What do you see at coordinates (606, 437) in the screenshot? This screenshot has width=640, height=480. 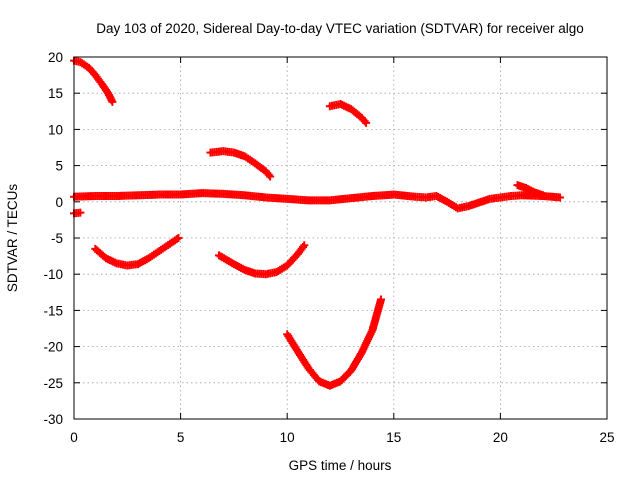 I see `x-tick-label: 25` at bounding box center [606, 437].